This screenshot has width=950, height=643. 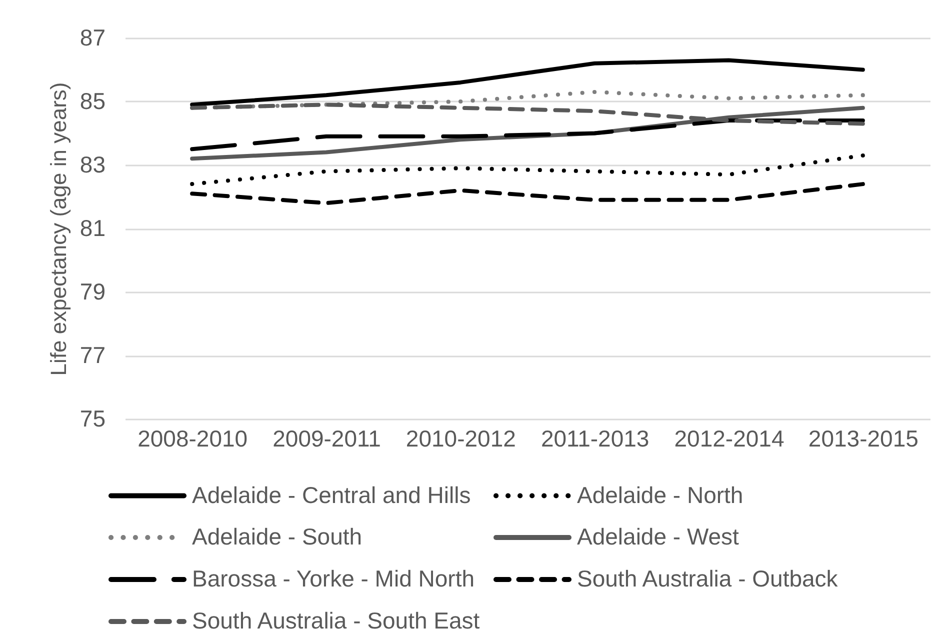 I want to click on legend-label: Adelaide - Central and Hills, so click(x=331, y=495).